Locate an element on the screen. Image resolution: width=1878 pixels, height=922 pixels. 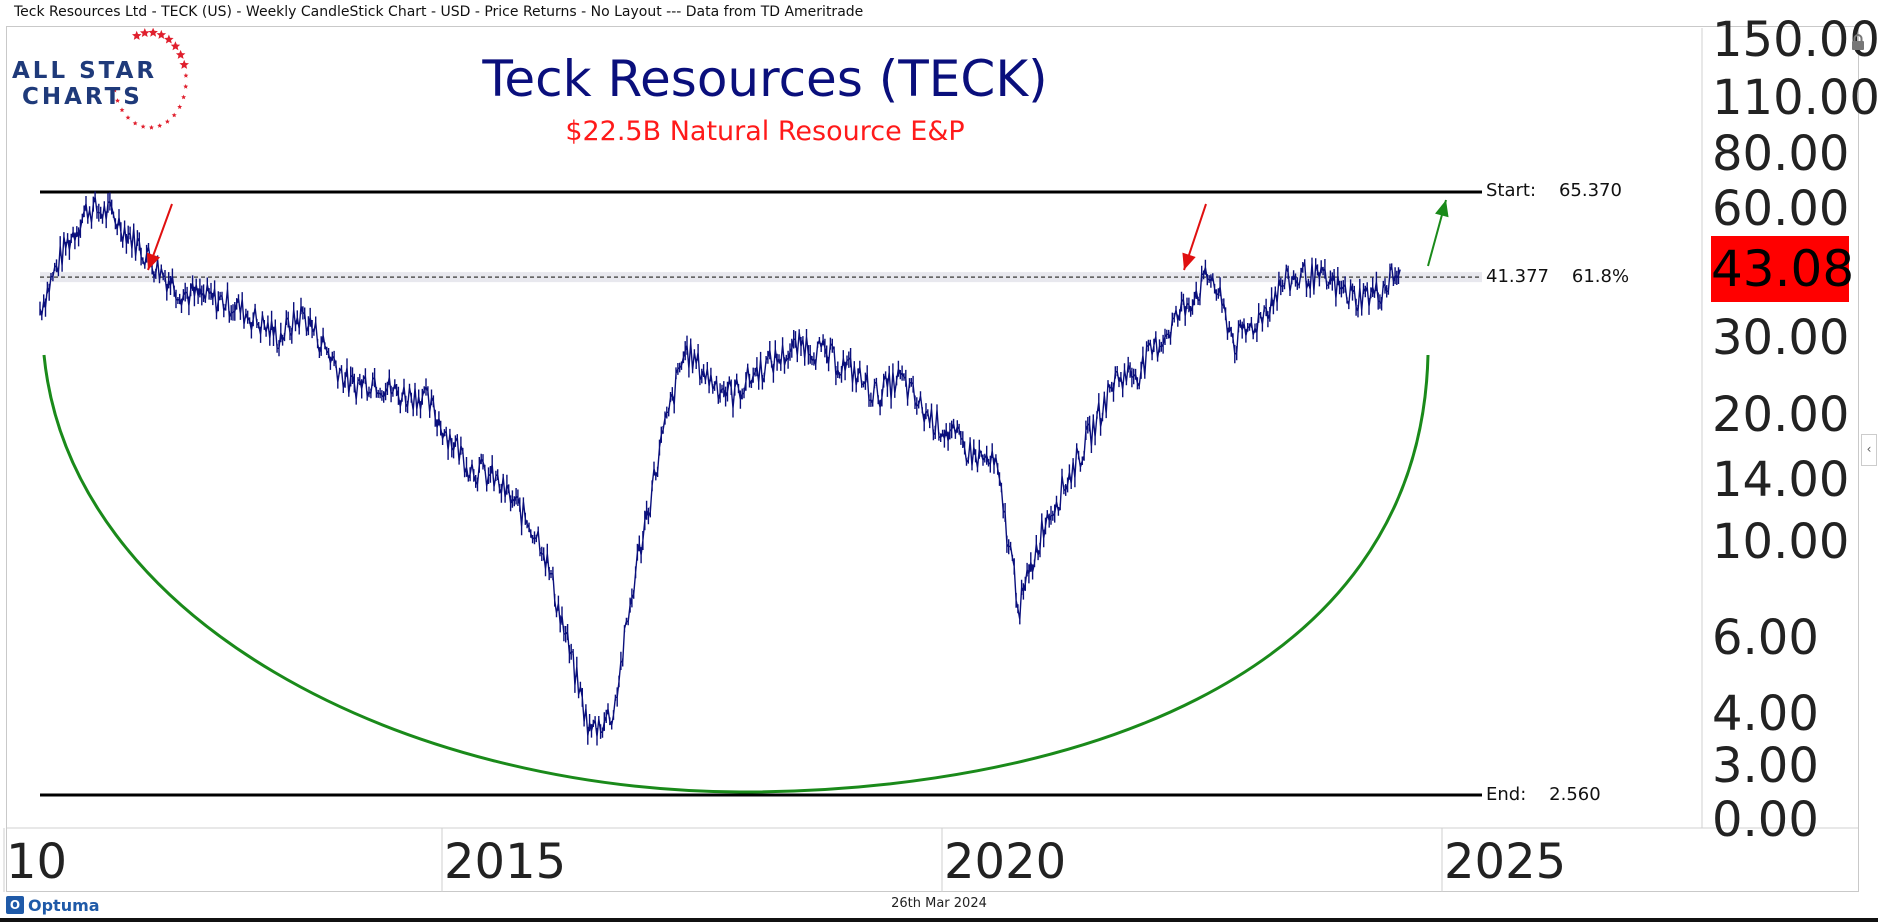
red-arrow-right-head is located at coordinates (1189, 261).